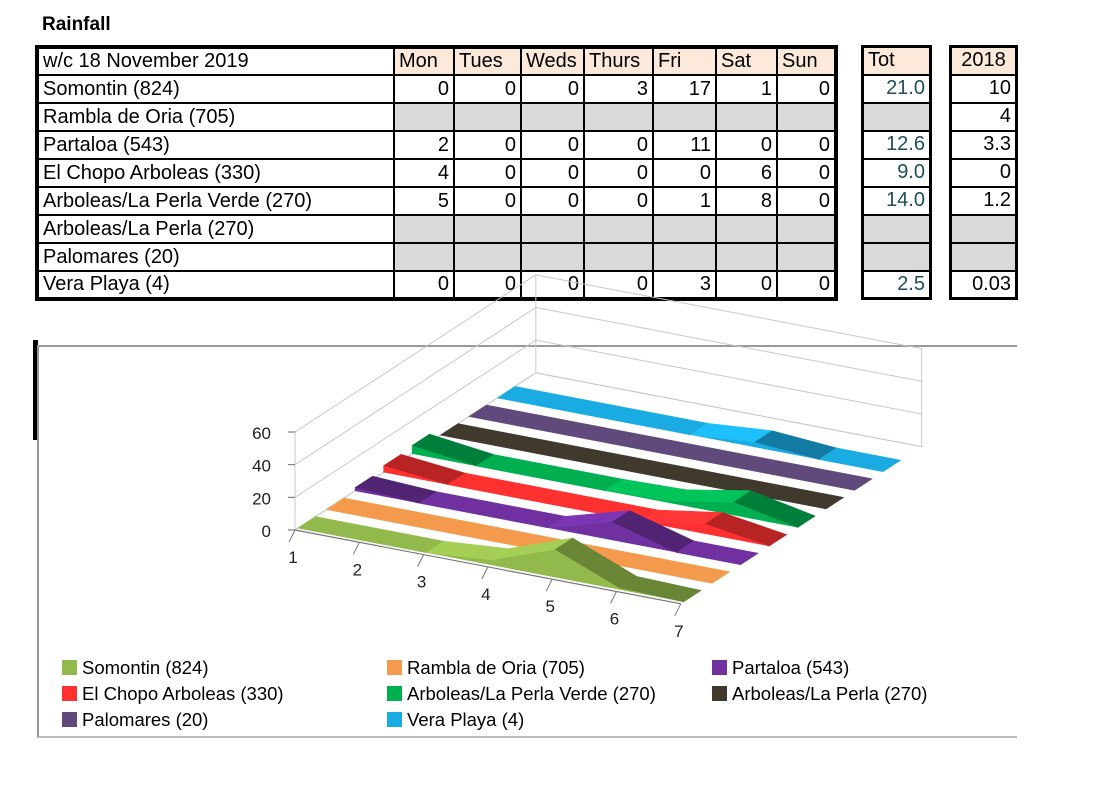 Image resolution: width=1098 pixels, height=800 pixels. Describe the element at coordinates (436, 201) in the screenshot. I see `table-row: Arboleas/La Perla Verde (270) 5 0 0 0 1 8 0` at that location.